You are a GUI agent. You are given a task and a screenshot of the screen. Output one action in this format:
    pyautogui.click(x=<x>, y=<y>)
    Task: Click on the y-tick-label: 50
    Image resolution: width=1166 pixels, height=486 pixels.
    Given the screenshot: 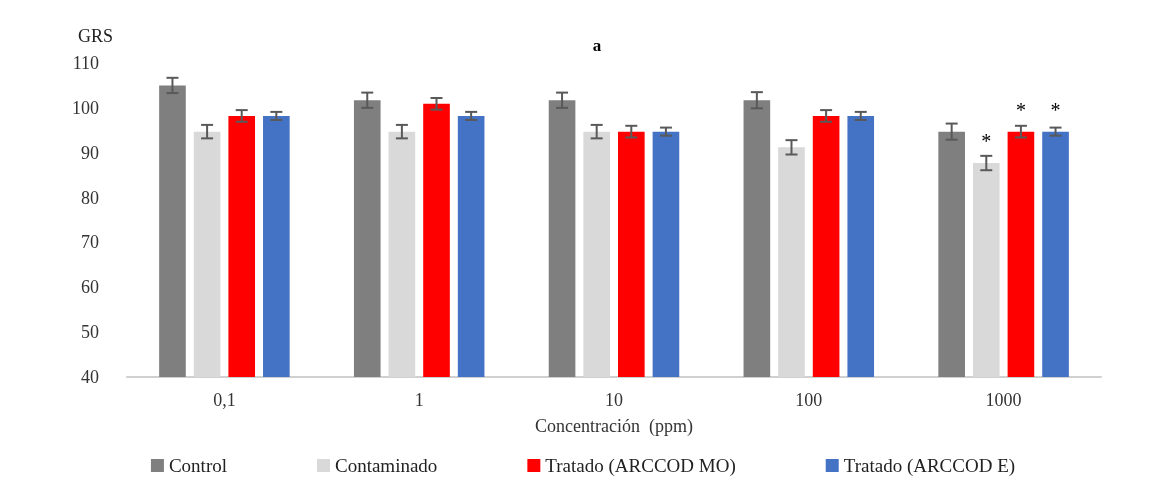 What is the action you would take?
    pyautogui.click(x=90, y=332)
    